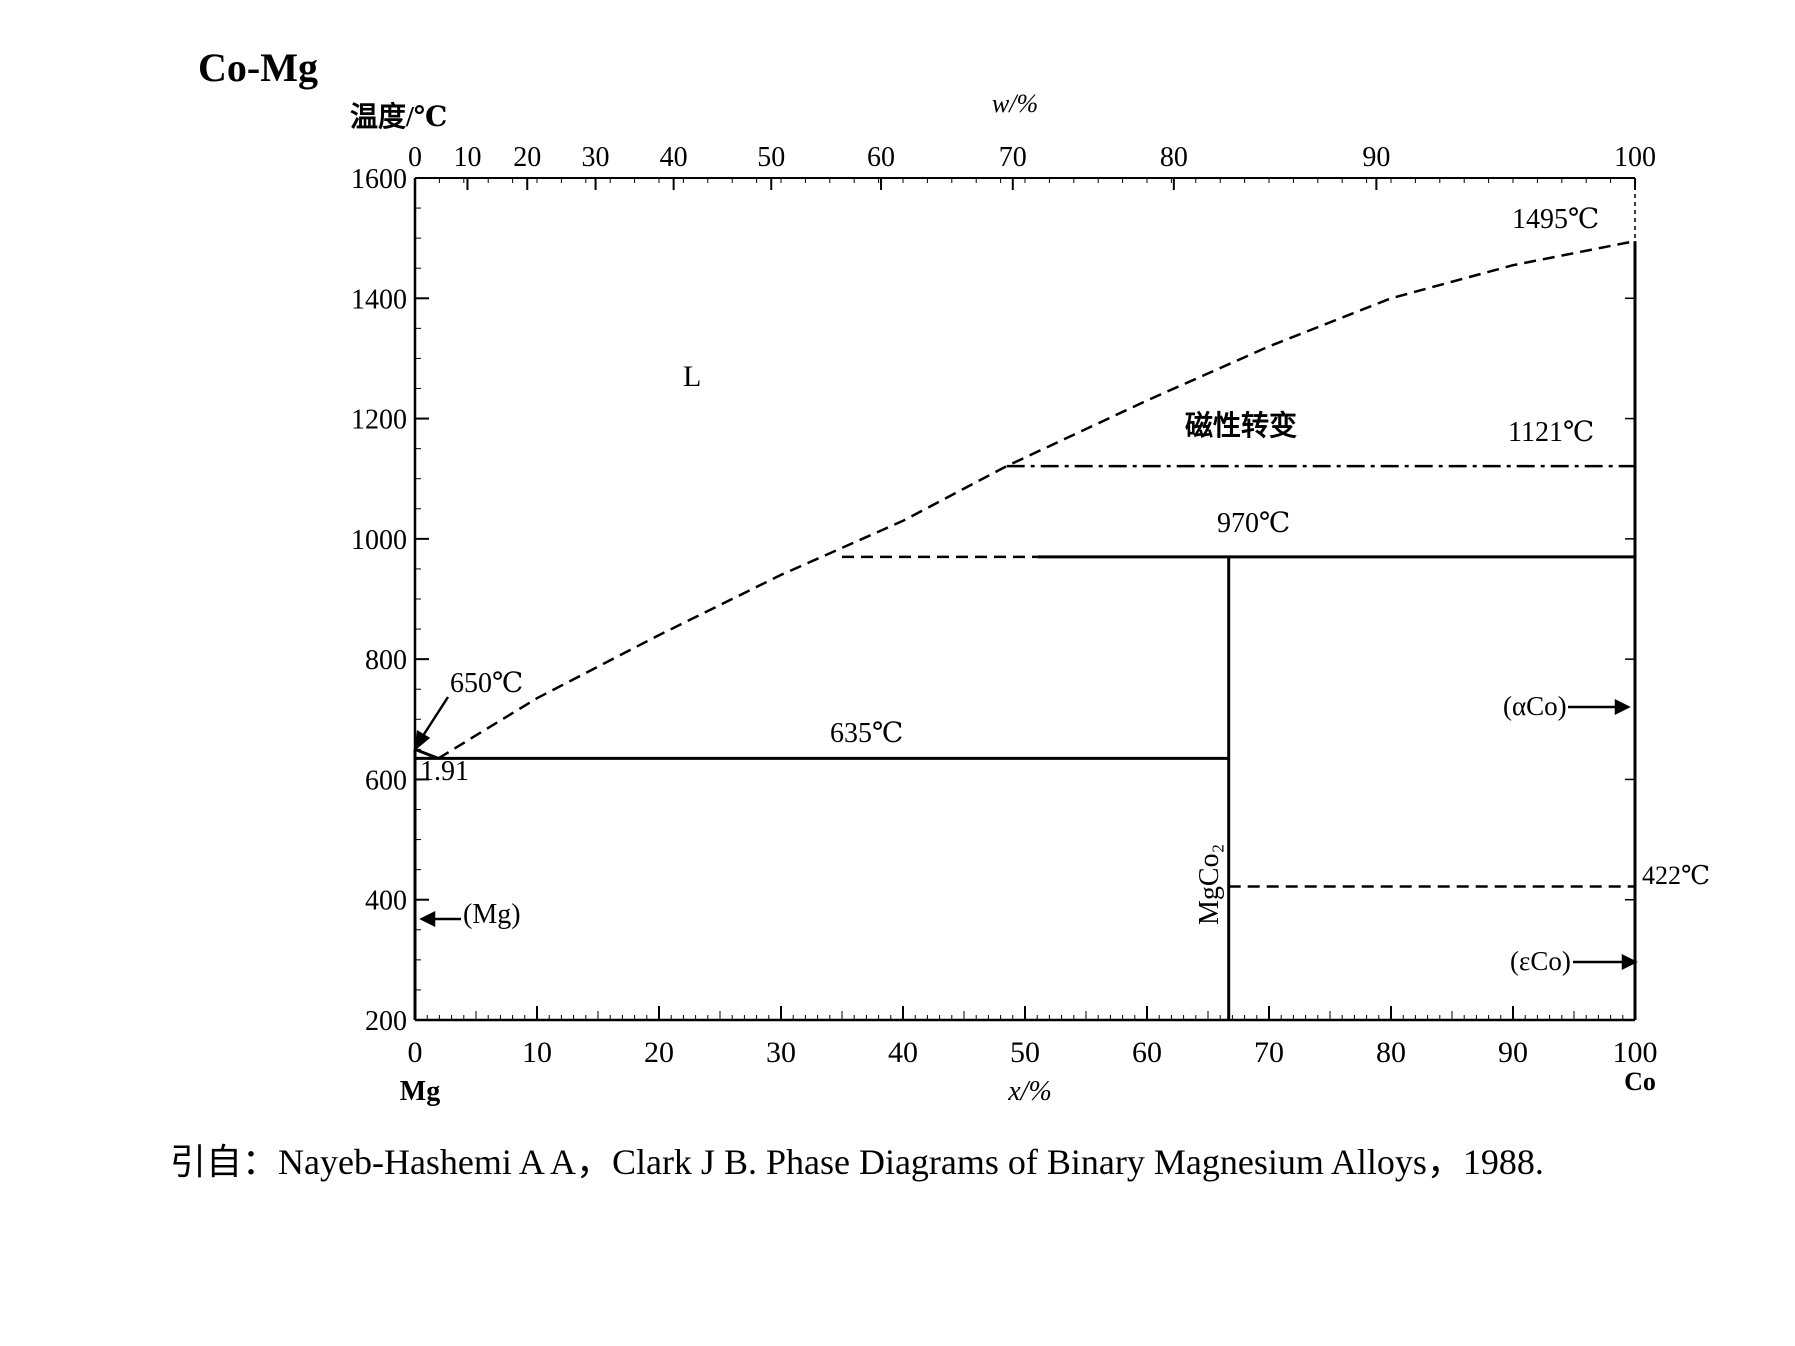  I want to click on system-title: Co-Mg, so click(258, 67).